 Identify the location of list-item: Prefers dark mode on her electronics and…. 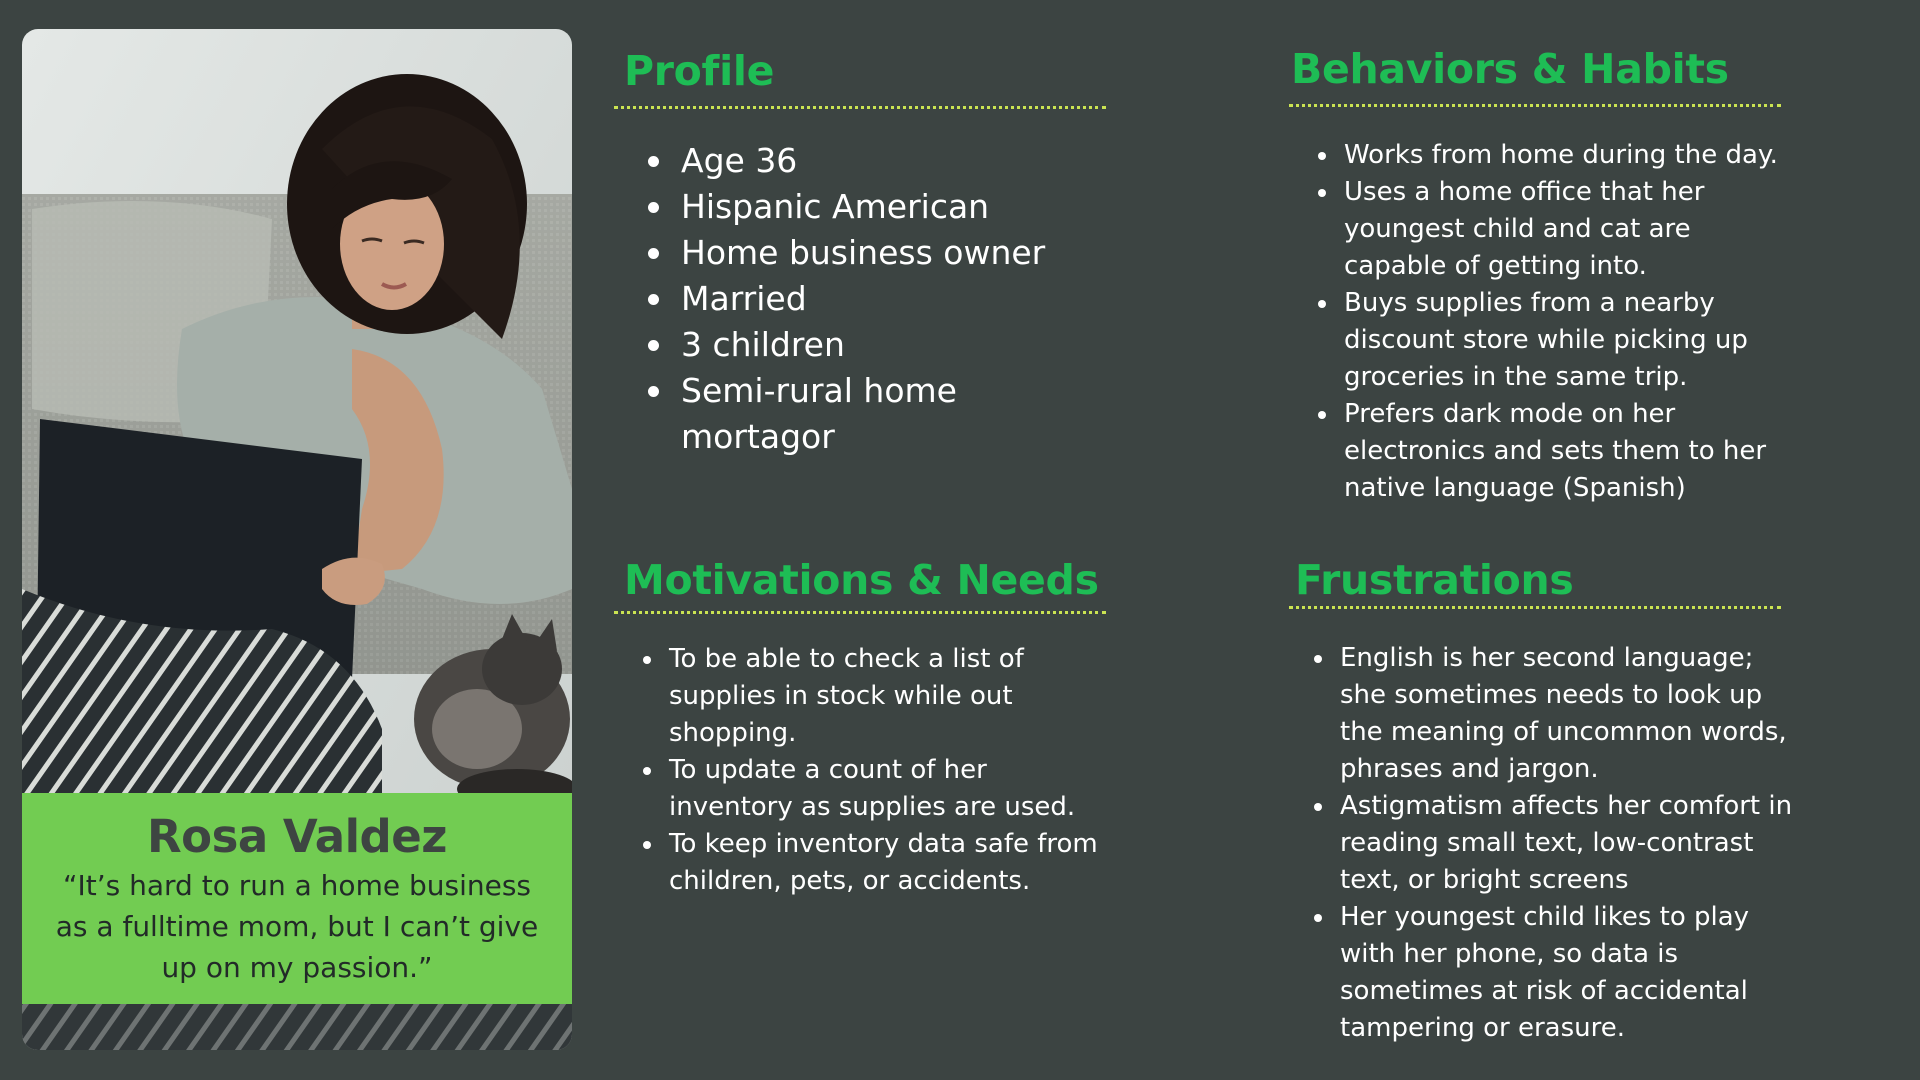
(1556, 451).